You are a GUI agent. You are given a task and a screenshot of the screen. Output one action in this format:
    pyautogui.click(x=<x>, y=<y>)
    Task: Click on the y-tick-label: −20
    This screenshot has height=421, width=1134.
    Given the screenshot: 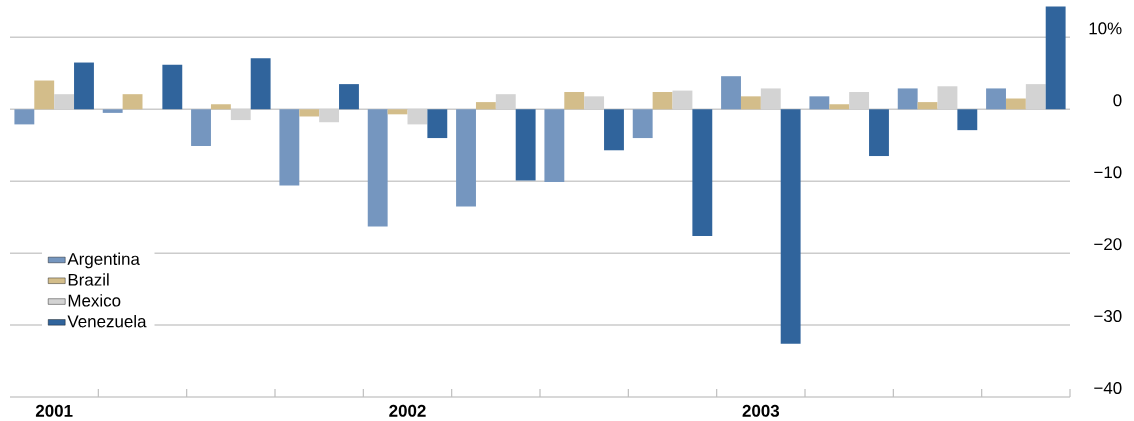 What is the action you would take?
    pyautogui.click(x=1108, y=244)
    